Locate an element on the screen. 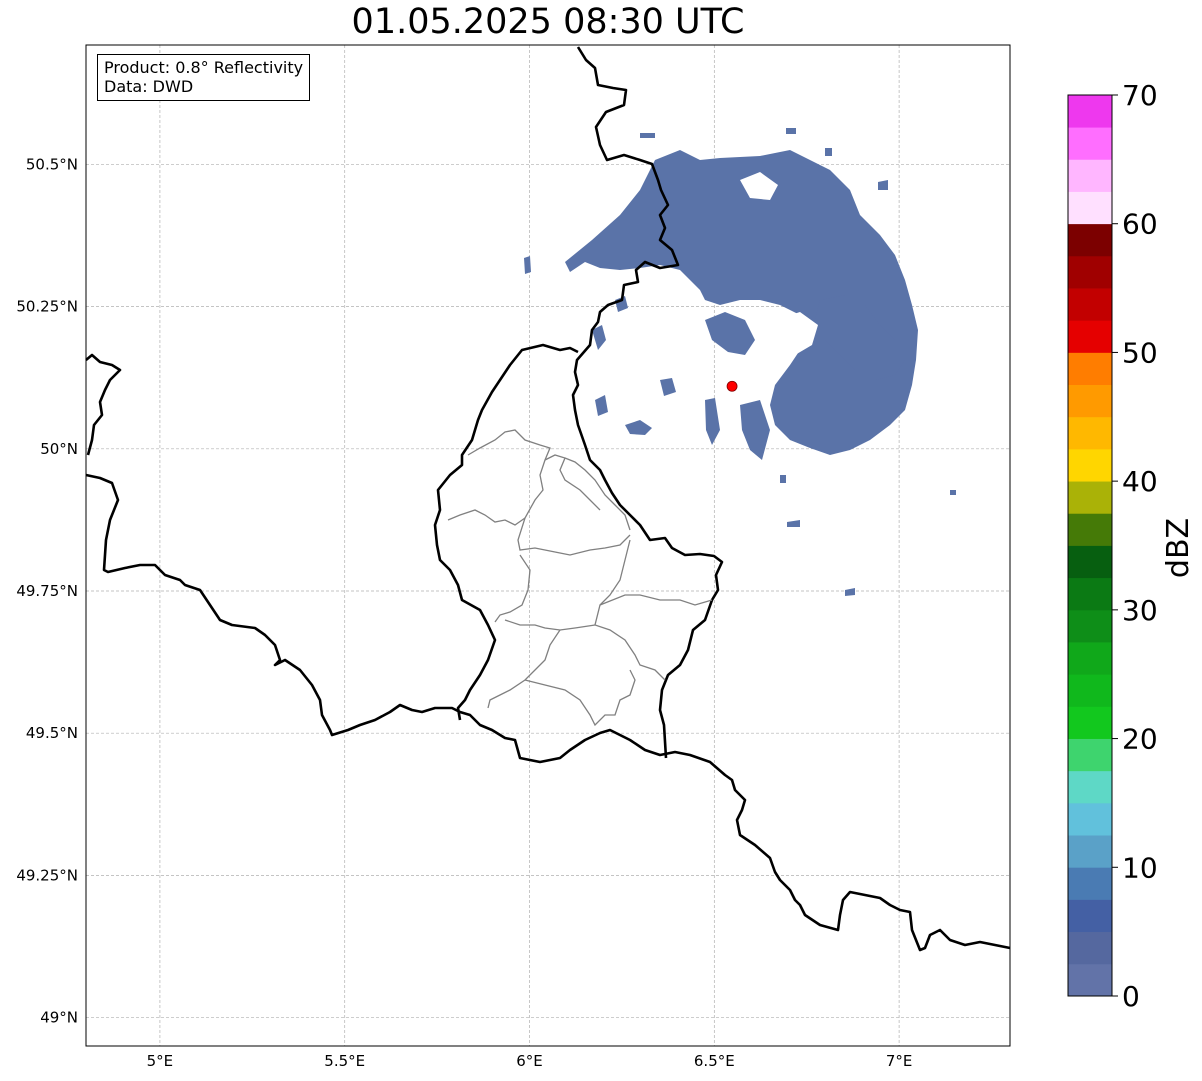  colorbar-tick-label: 50 is located at coordinates (1140, 352).